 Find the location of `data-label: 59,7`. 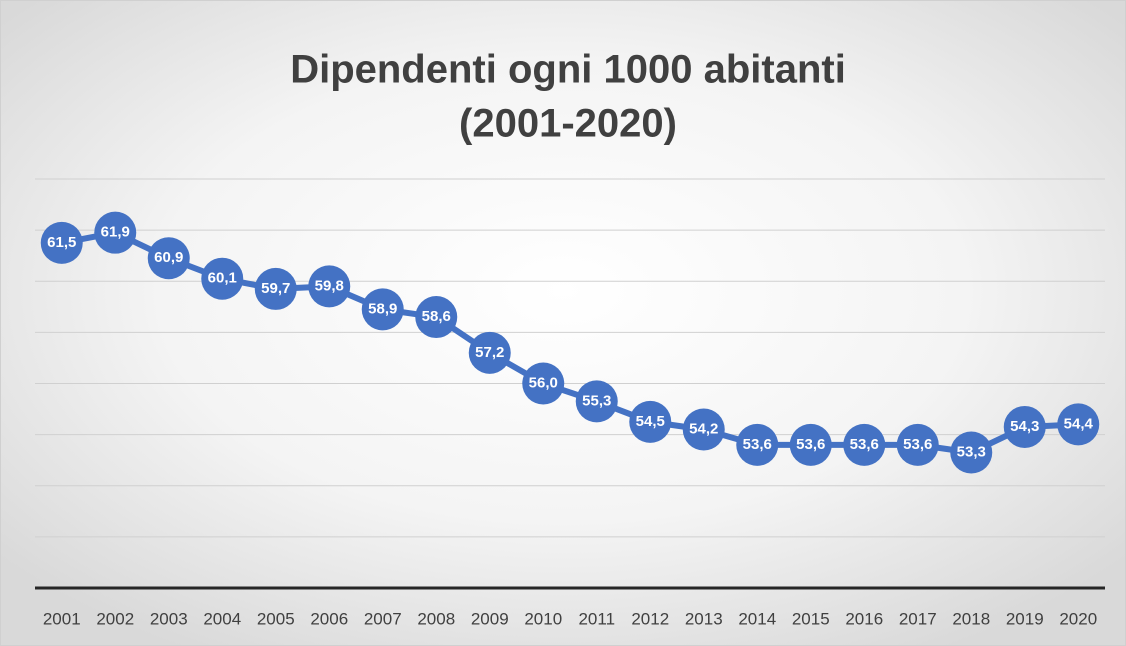

data-label: 59,7 is located at coordinates (275, 288).